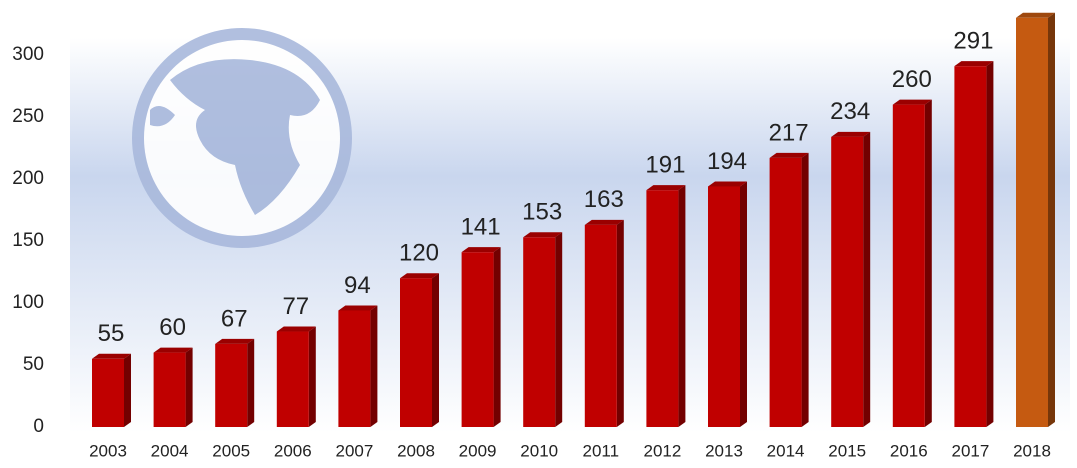 This screenshot has width=1077, height=468. What do you see at coordinates (172, 327) in the screenshot?
I see `value-label: 60` at bounding box center [172, 327].